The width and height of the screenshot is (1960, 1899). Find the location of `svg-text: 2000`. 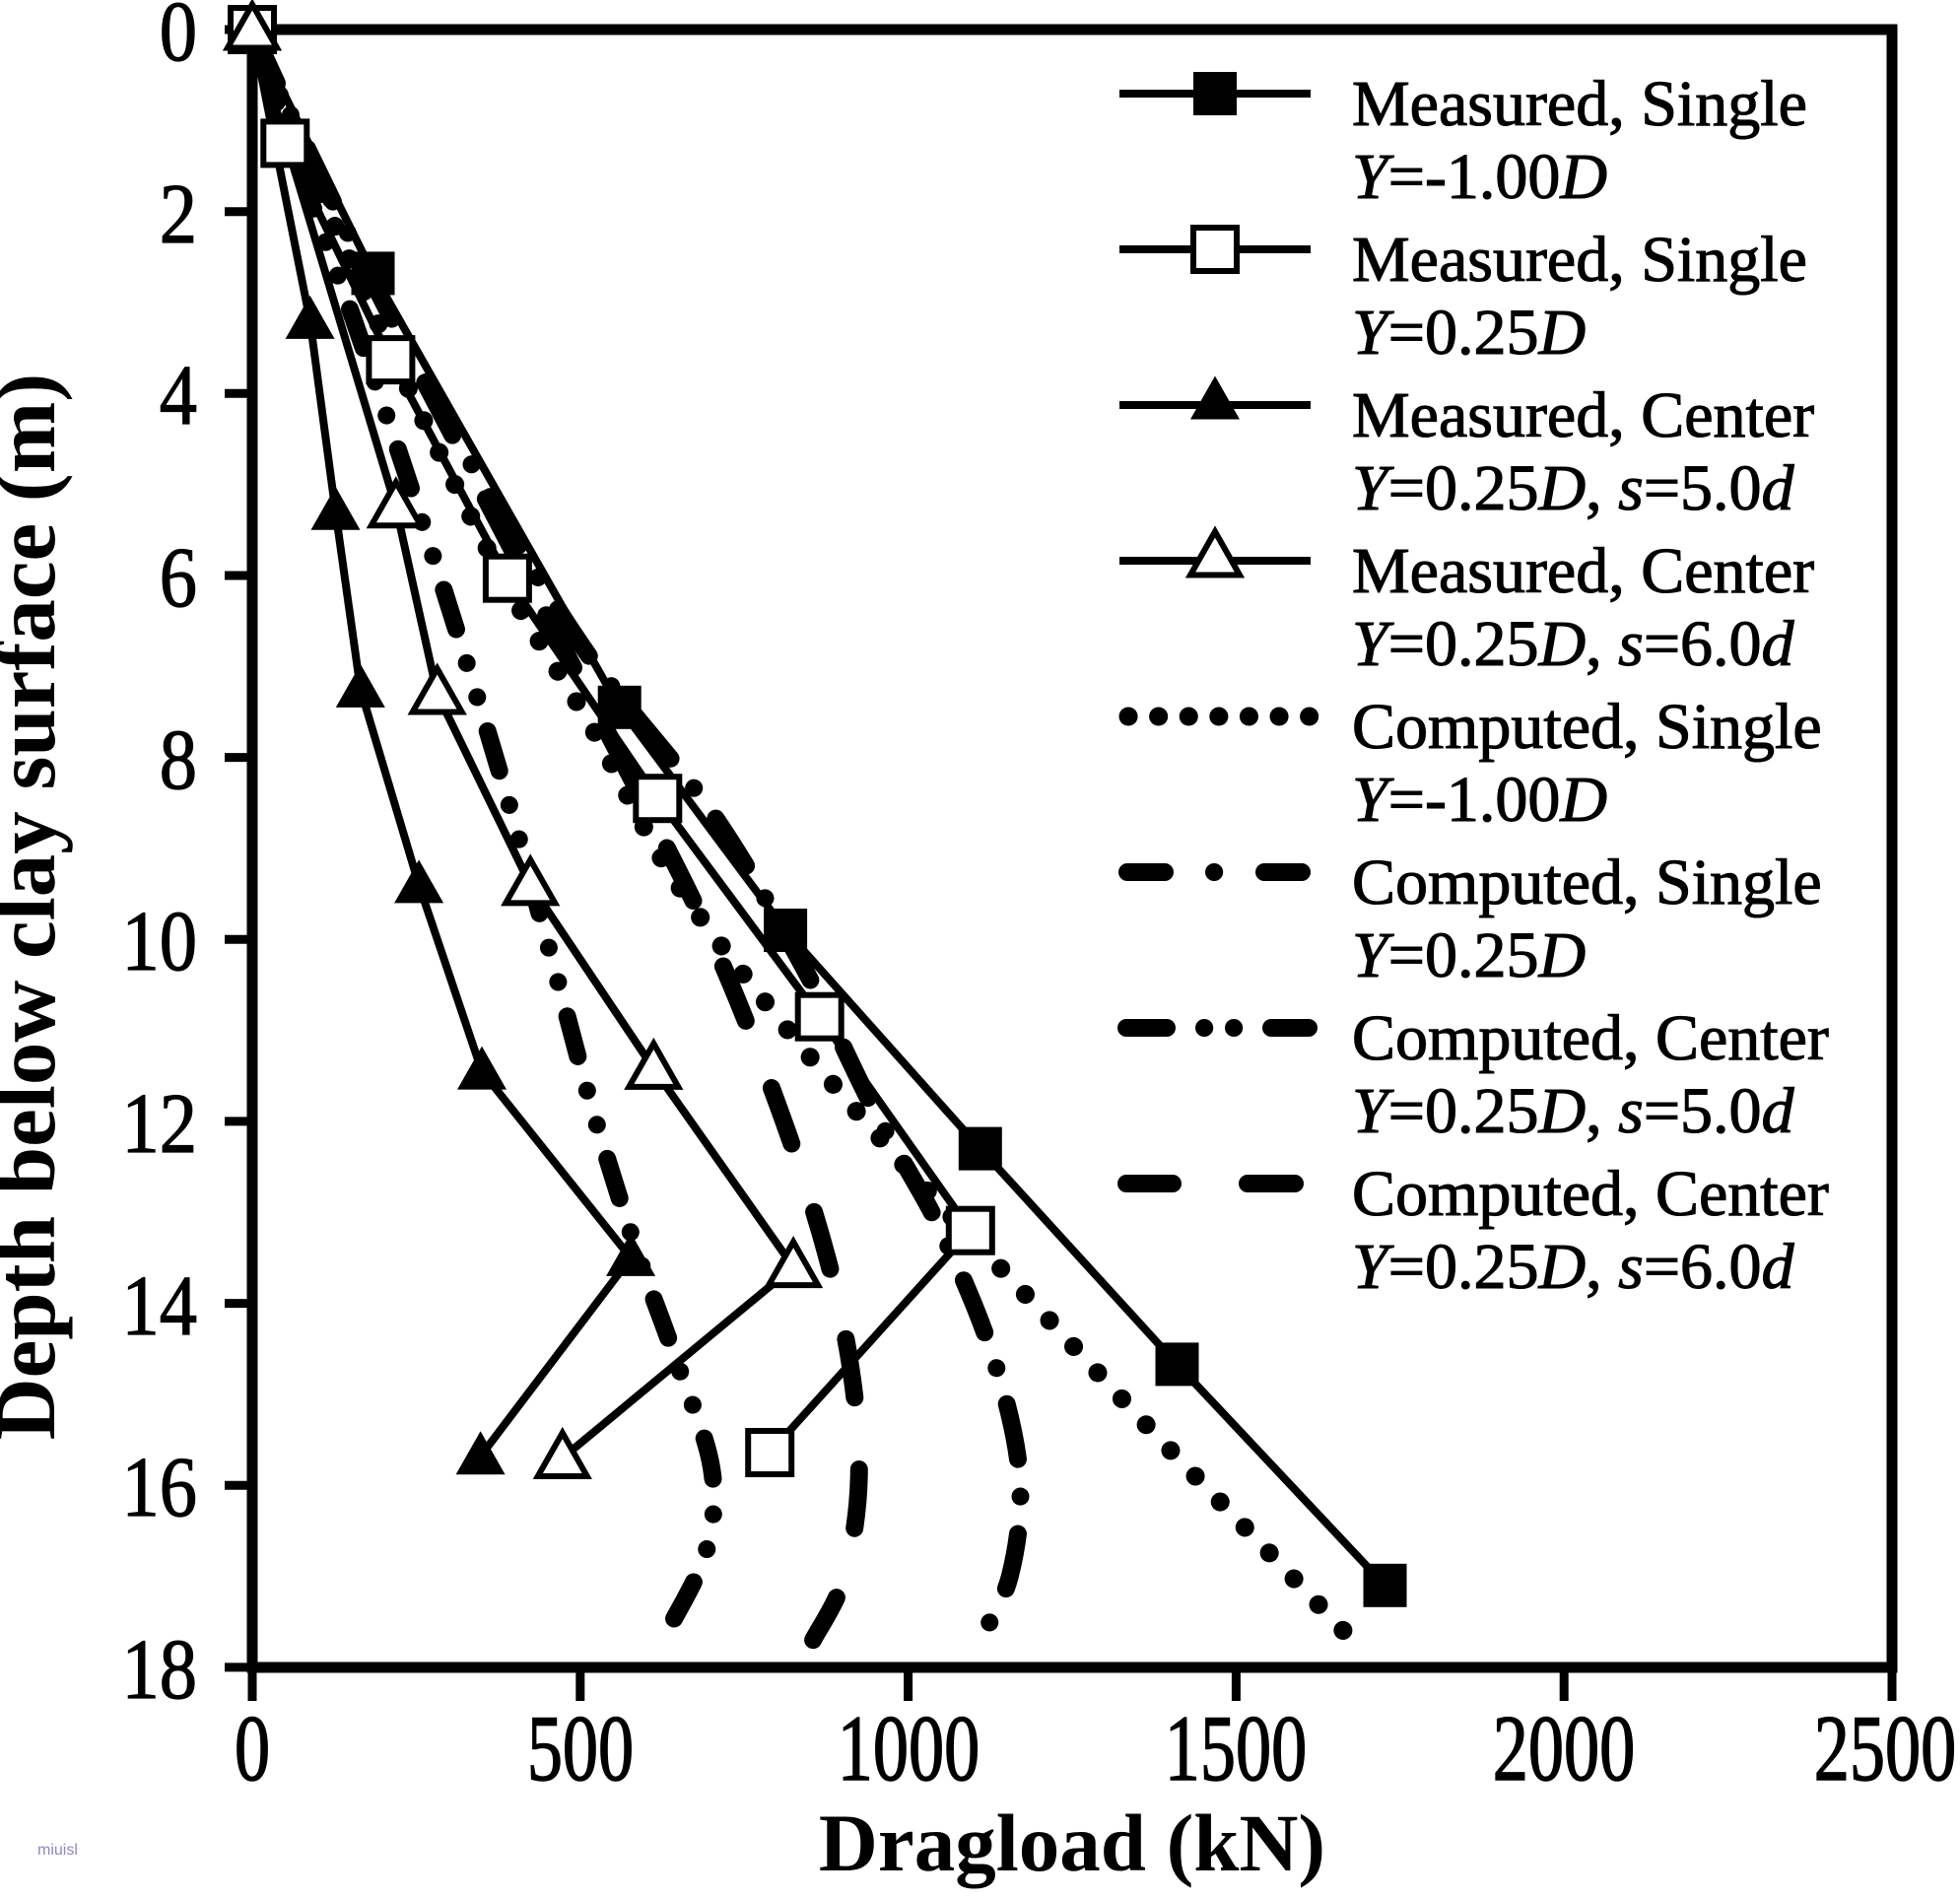

svg-text: 2000 is located at coordinates (1564, 1749).